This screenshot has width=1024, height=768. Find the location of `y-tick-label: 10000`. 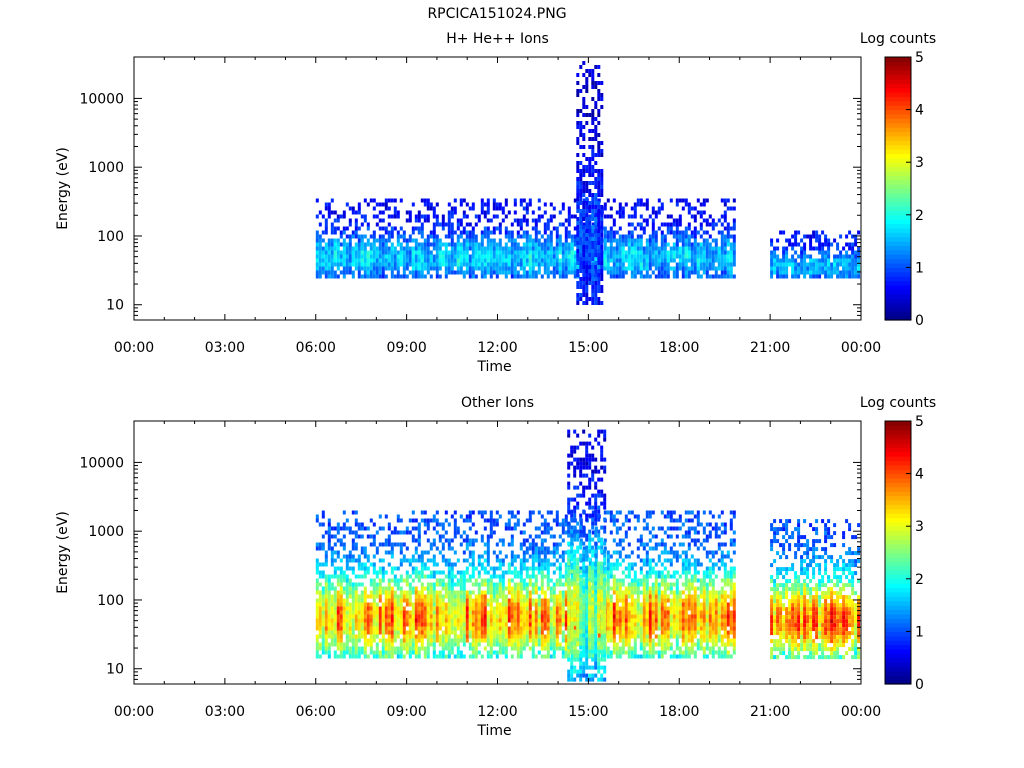

y-tick-label: 10000 is located at coordinates (101, 99).